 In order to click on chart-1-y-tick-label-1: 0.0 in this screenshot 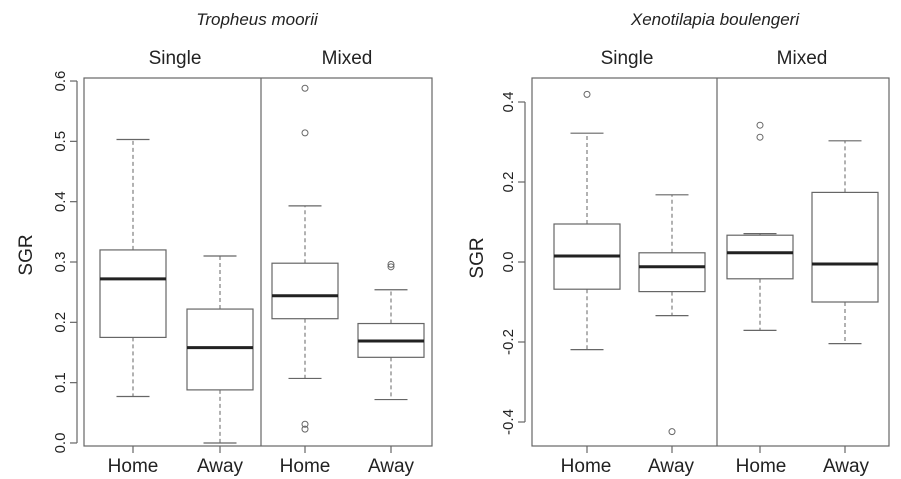, I will do `click(60, 443)`.